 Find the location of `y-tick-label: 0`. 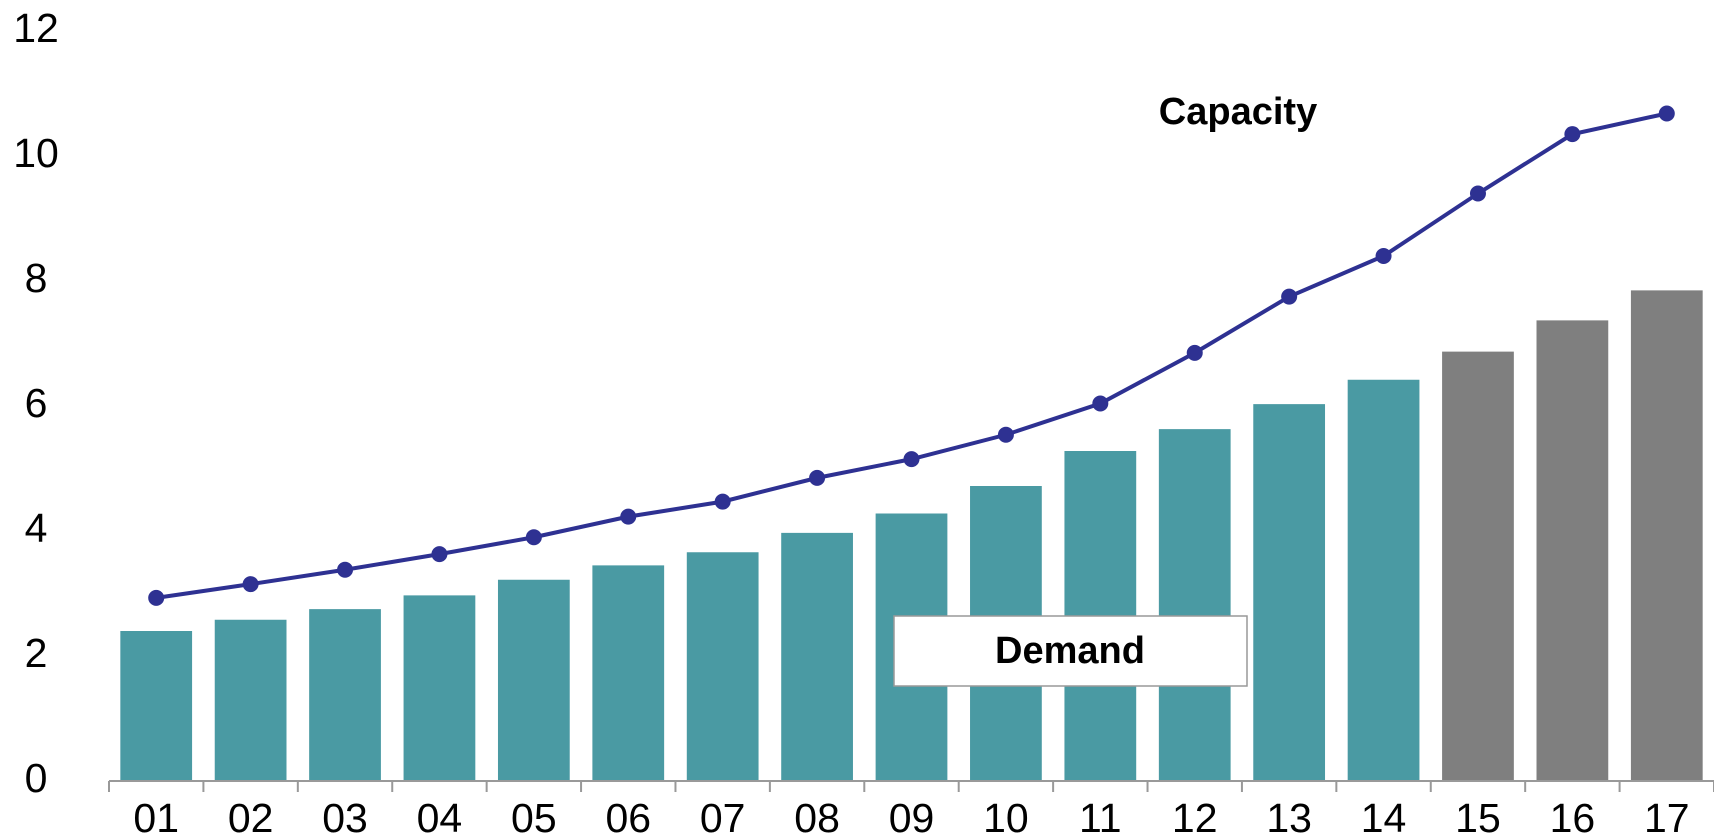

y-tick-label: 0 is located at coordinates (36, 778).